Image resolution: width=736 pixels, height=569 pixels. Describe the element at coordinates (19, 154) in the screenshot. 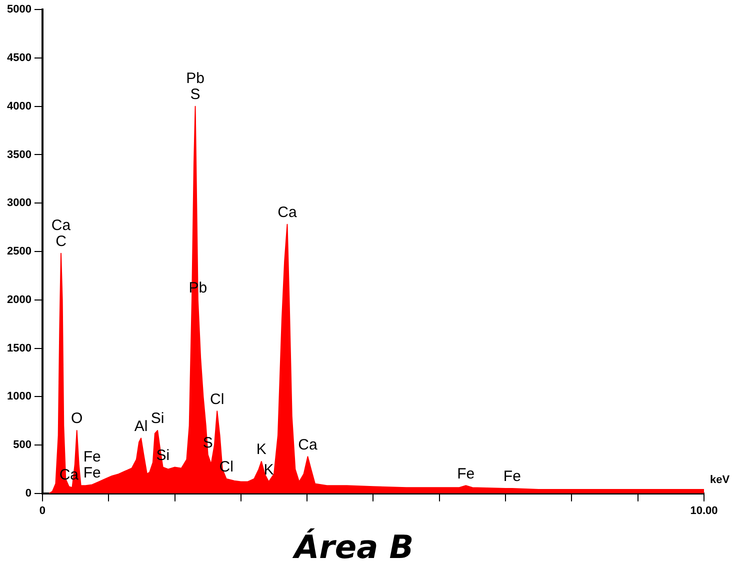

I see `y-tick-label: 3500` at that location.